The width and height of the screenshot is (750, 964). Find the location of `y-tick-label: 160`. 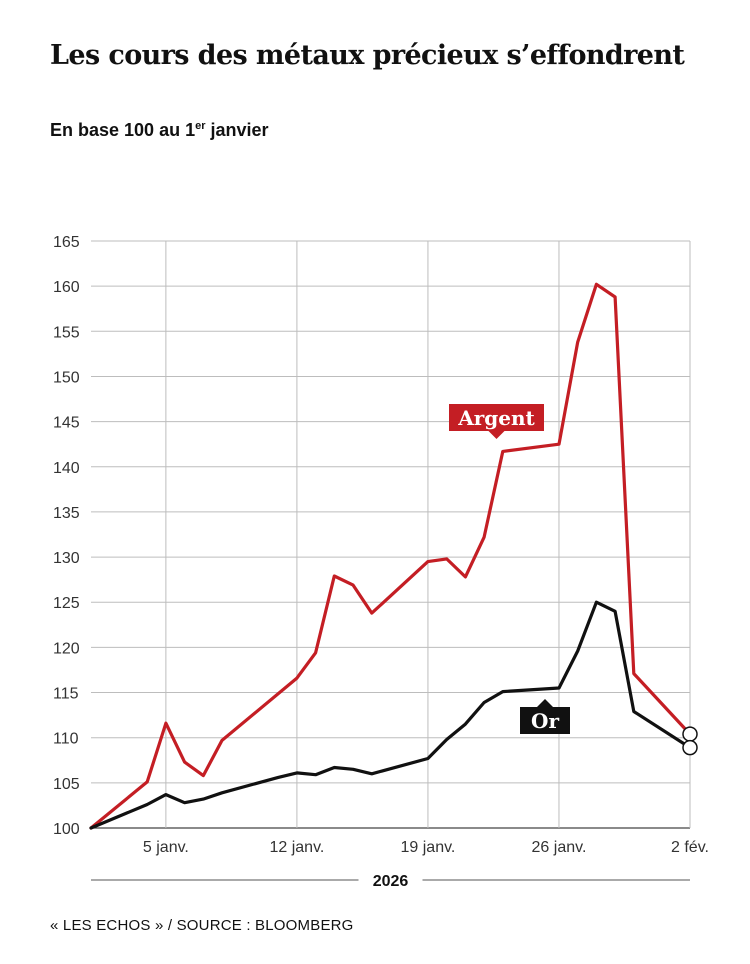

y-tick-label: 160 is located at coordinates (66, 287).